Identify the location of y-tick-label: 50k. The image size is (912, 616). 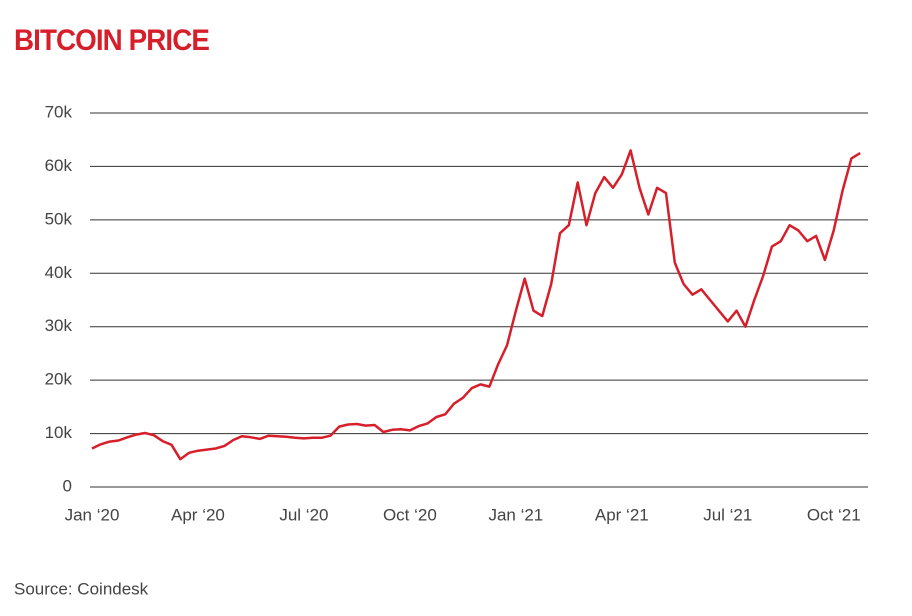
(59, 218).